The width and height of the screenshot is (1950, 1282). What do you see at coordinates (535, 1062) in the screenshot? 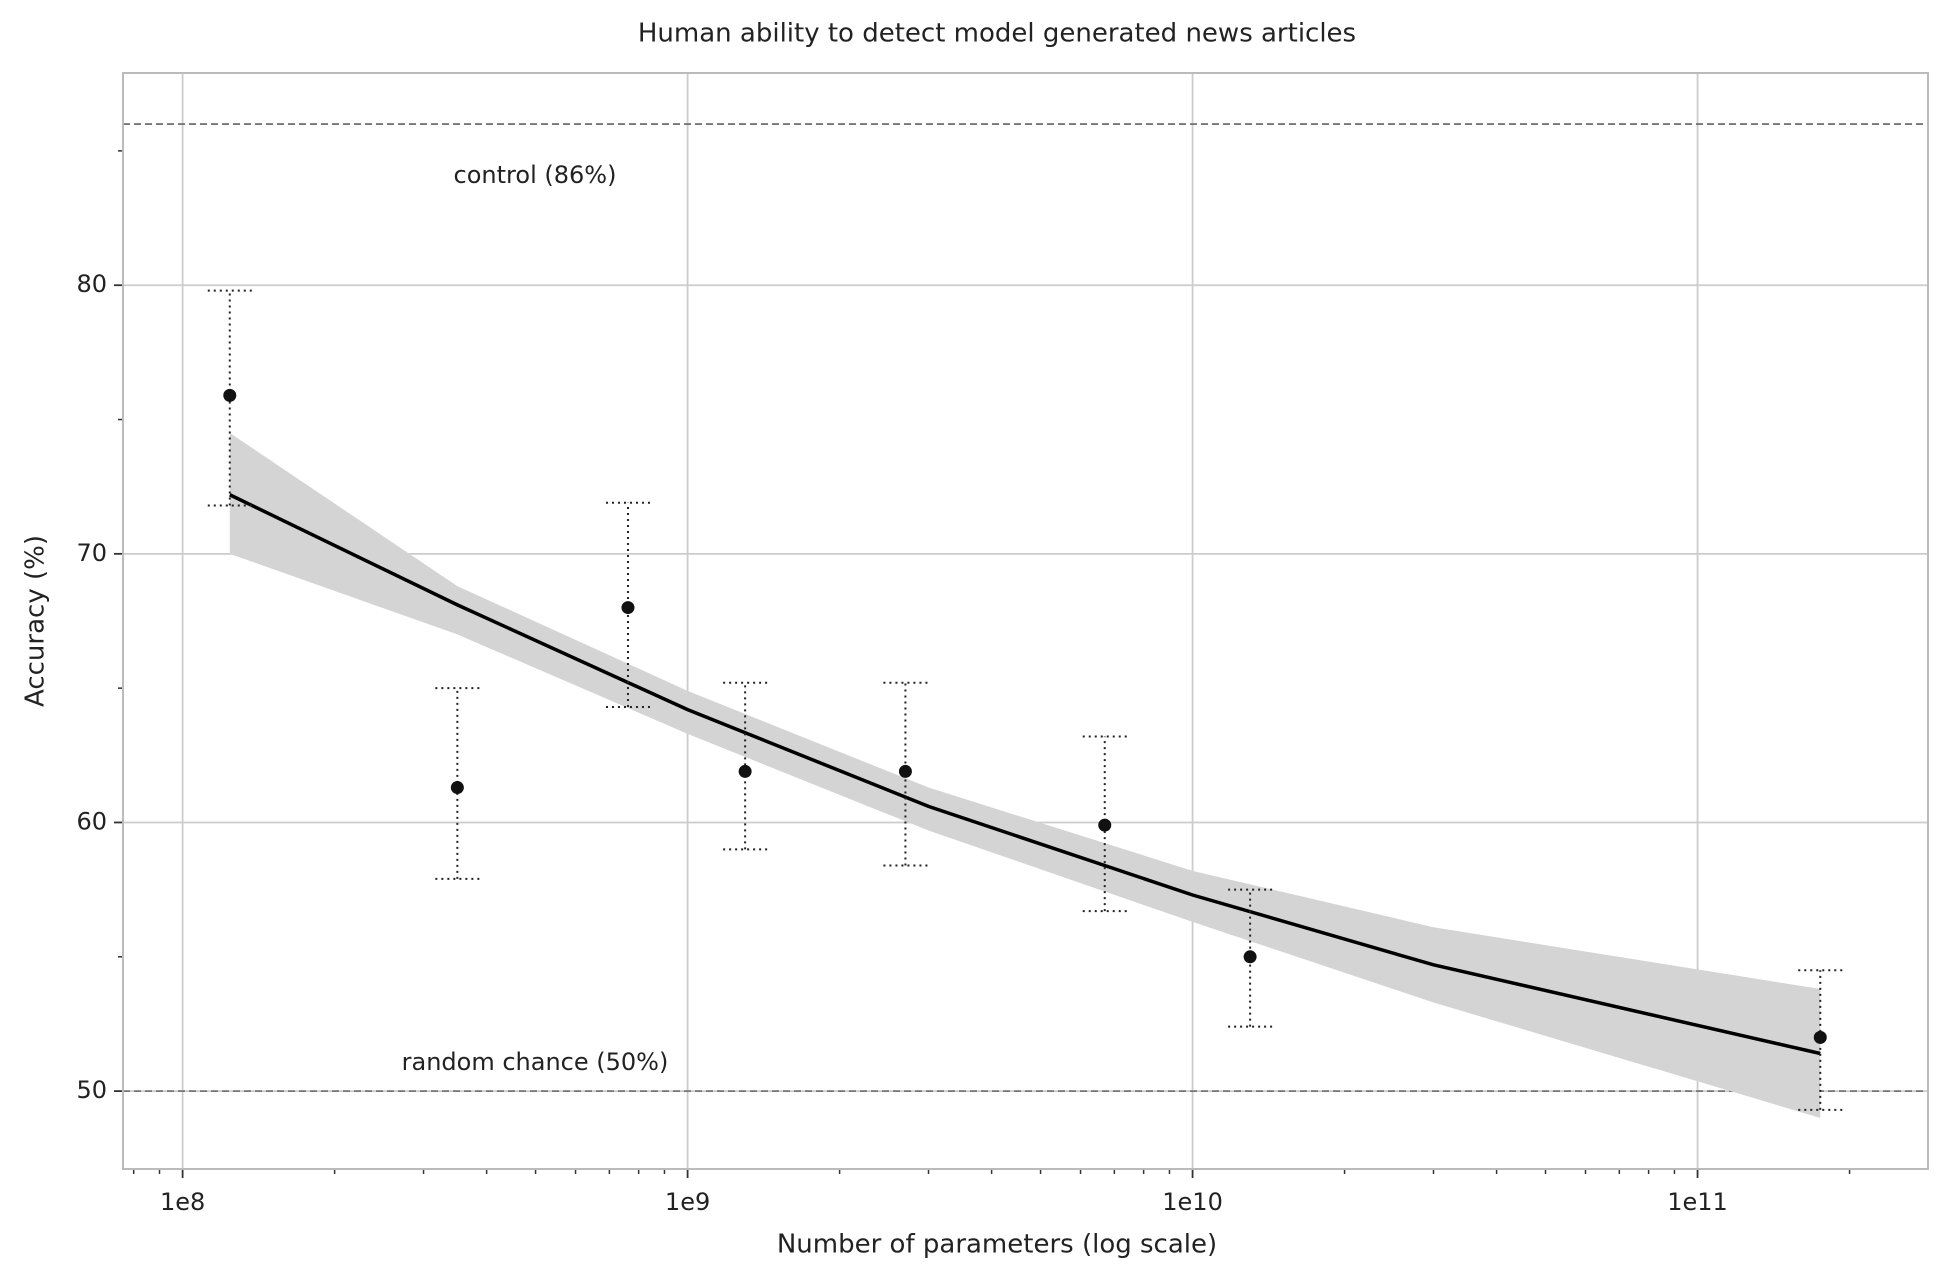
I see `reference-label: random chance (50%)` at bounding box center [535, 1062].